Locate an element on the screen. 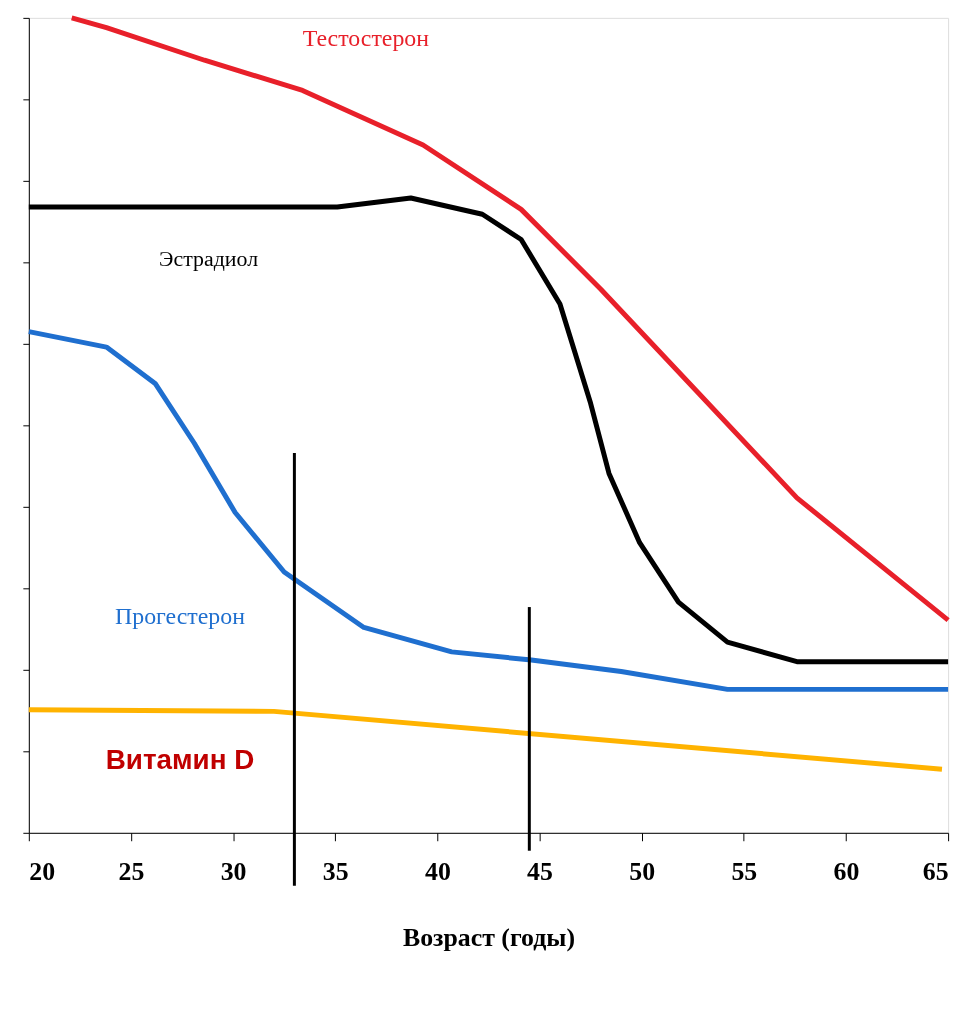  x-tick-label: 25 is located at coordinates (131, 872).